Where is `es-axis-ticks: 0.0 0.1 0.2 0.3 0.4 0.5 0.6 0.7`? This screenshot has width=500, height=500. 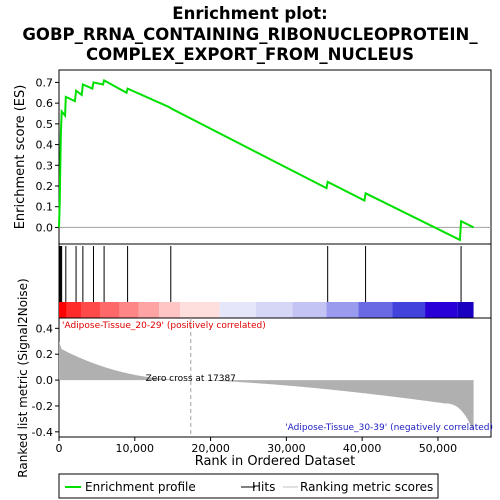 es-axis-ticks: 0.0 0.1 0.2 0.3 0.4 0.5 0.6 0.7 is located at coordinates (47, 155).